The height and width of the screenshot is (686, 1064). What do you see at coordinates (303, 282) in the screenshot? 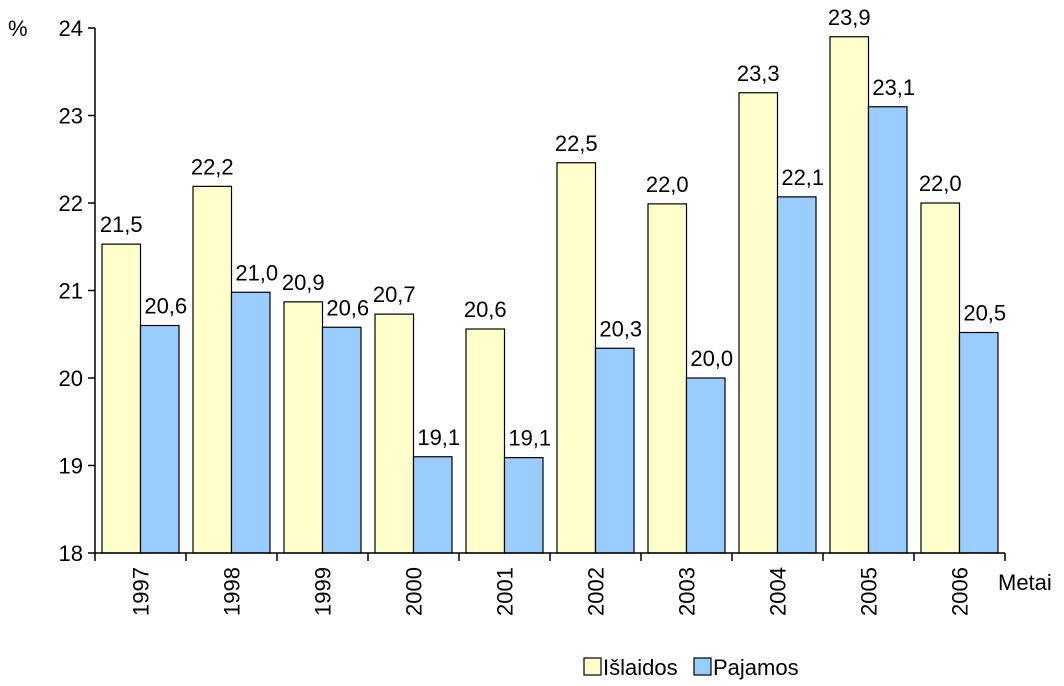
I see `data-label-islaidos: 20,9` at bounding box center [303, 282].